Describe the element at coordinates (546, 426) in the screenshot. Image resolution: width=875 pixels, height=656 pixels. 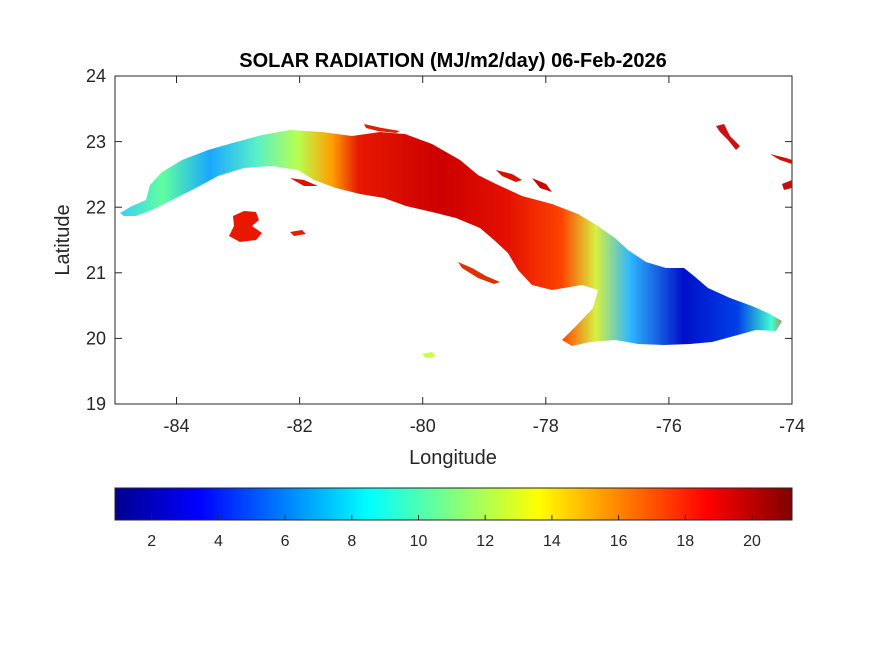
I see `x-tick-label: -78` at that location.